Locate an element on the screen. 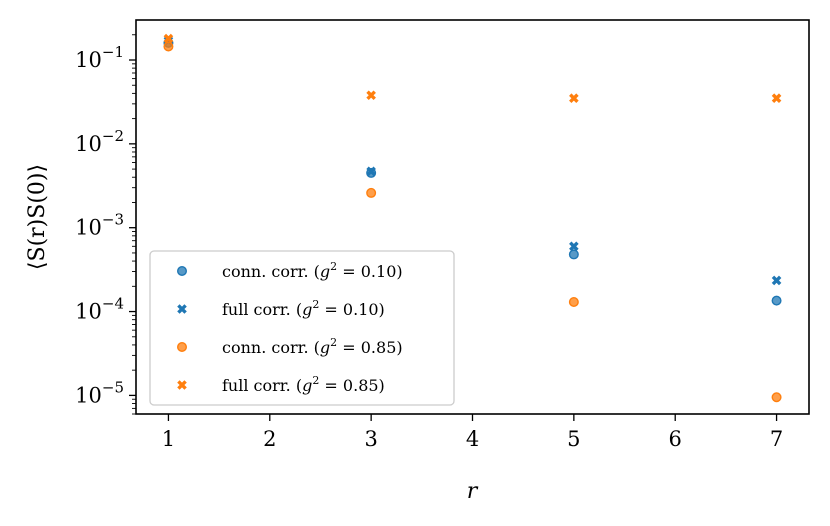 The image size is (830, 526). legend-box is located at coordinates (302, 328).